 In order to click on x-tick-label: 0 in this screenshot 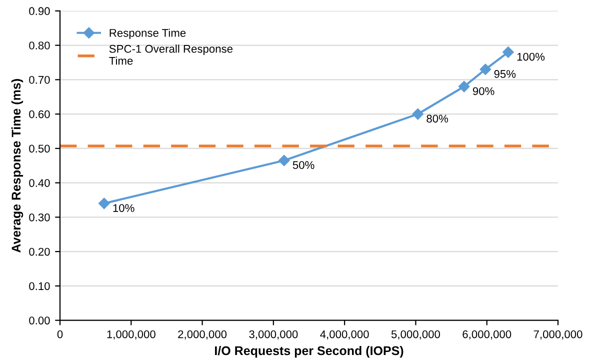, I will do `click(60, 334)`.